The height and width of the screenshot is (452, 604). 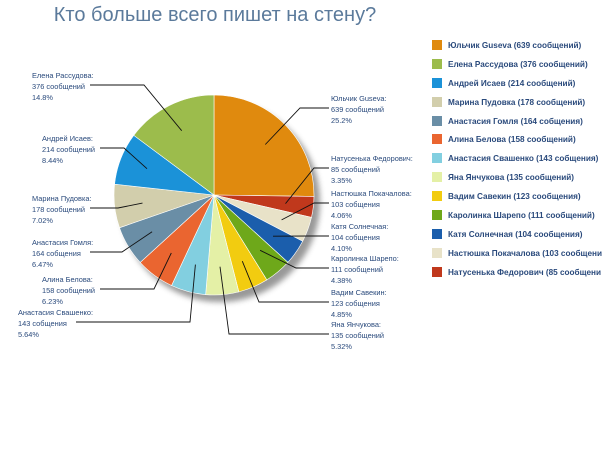 What do you see at coordinates (512, 83) in the screenshot?
I see `legend-label: Андрей Исаев (214 сообщений)` at bounding box center [512, 83].